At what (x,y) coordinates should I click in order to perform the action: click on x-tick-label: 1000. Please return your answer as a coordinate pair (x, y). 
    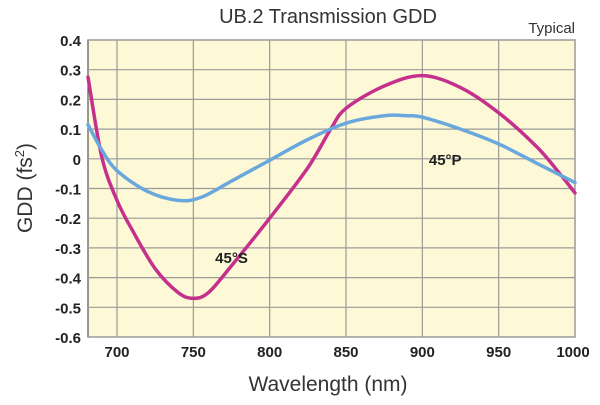
    Looking at the image, I should click on (572, 352).